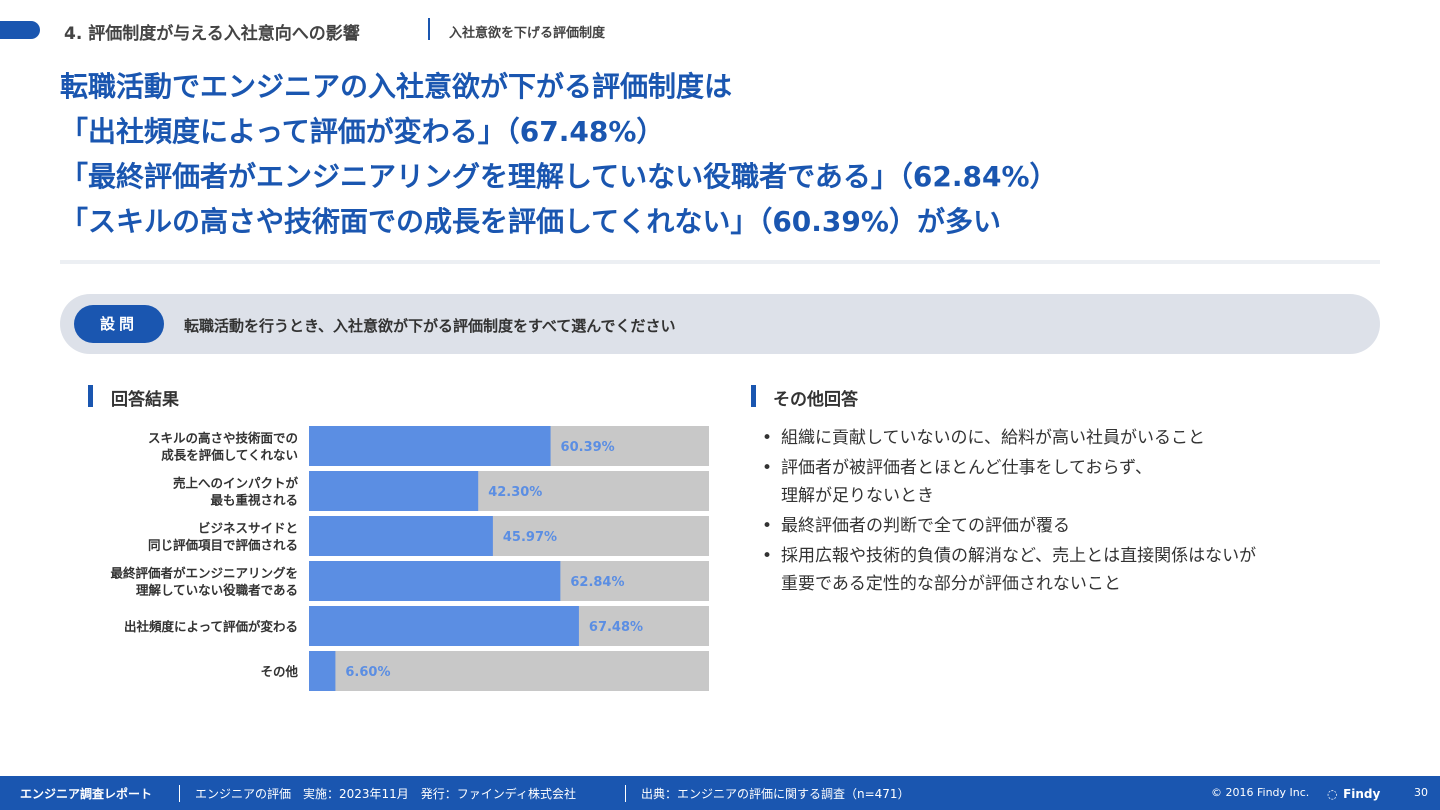 The image size is (1440, 810). Describe the element at coordinates (385, 794) in the screenshot. I see `footer-meta: エンジニアの評価 実施：2023年11月 発行：ファインディ株式会社` at that location.